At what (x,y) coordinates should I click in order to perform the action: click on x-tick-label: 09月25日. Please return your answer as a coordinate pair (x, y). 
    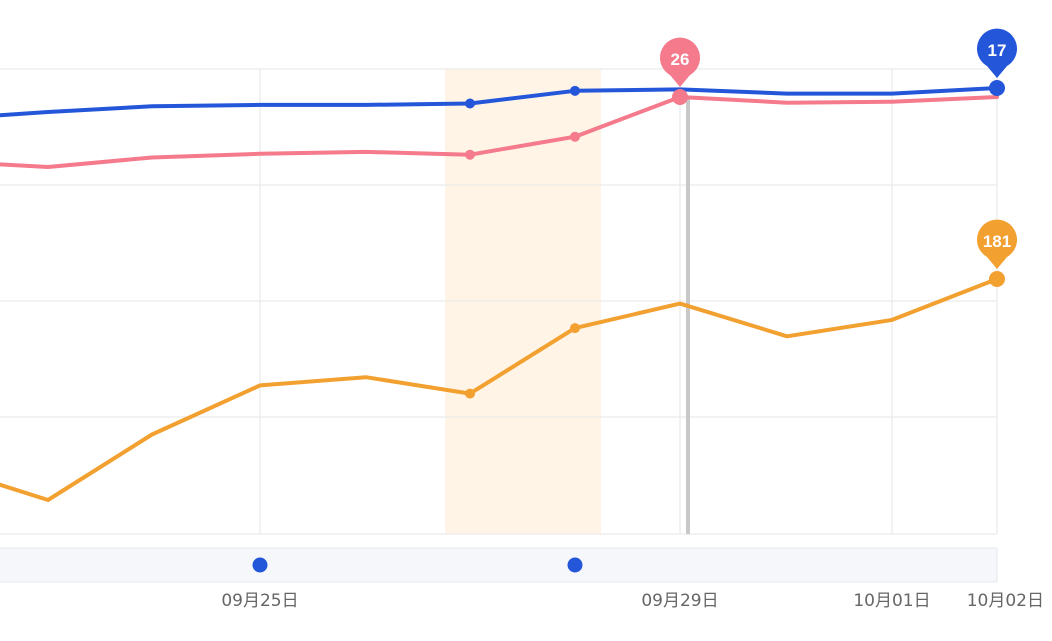
    Looking at the image, I should click on (259, 601).